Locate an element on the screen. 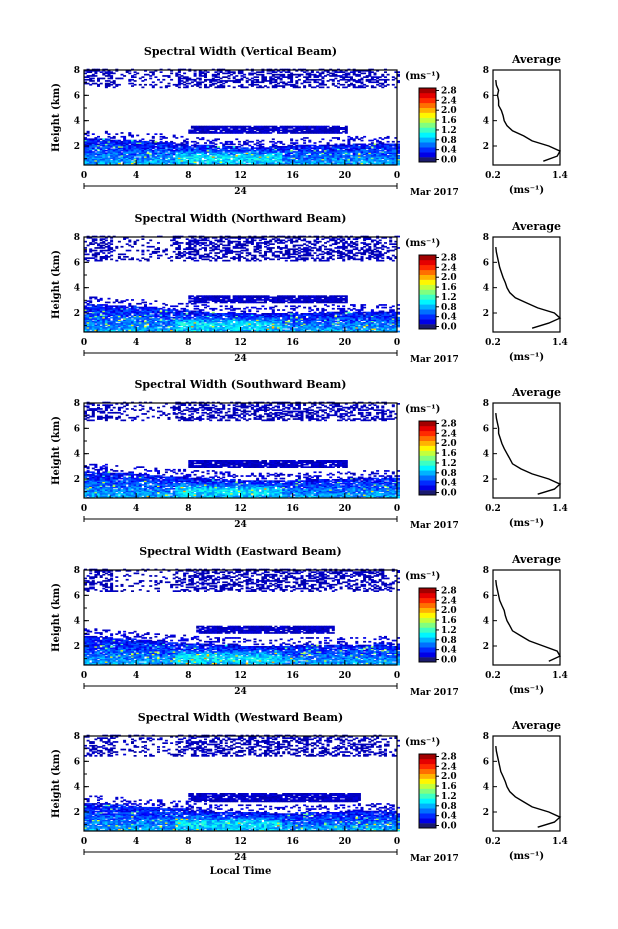 Image resolution: width=618 pixels, height=929 pixels. colorbar-tick-label: 0.8 is located at coordinates (449, 141).